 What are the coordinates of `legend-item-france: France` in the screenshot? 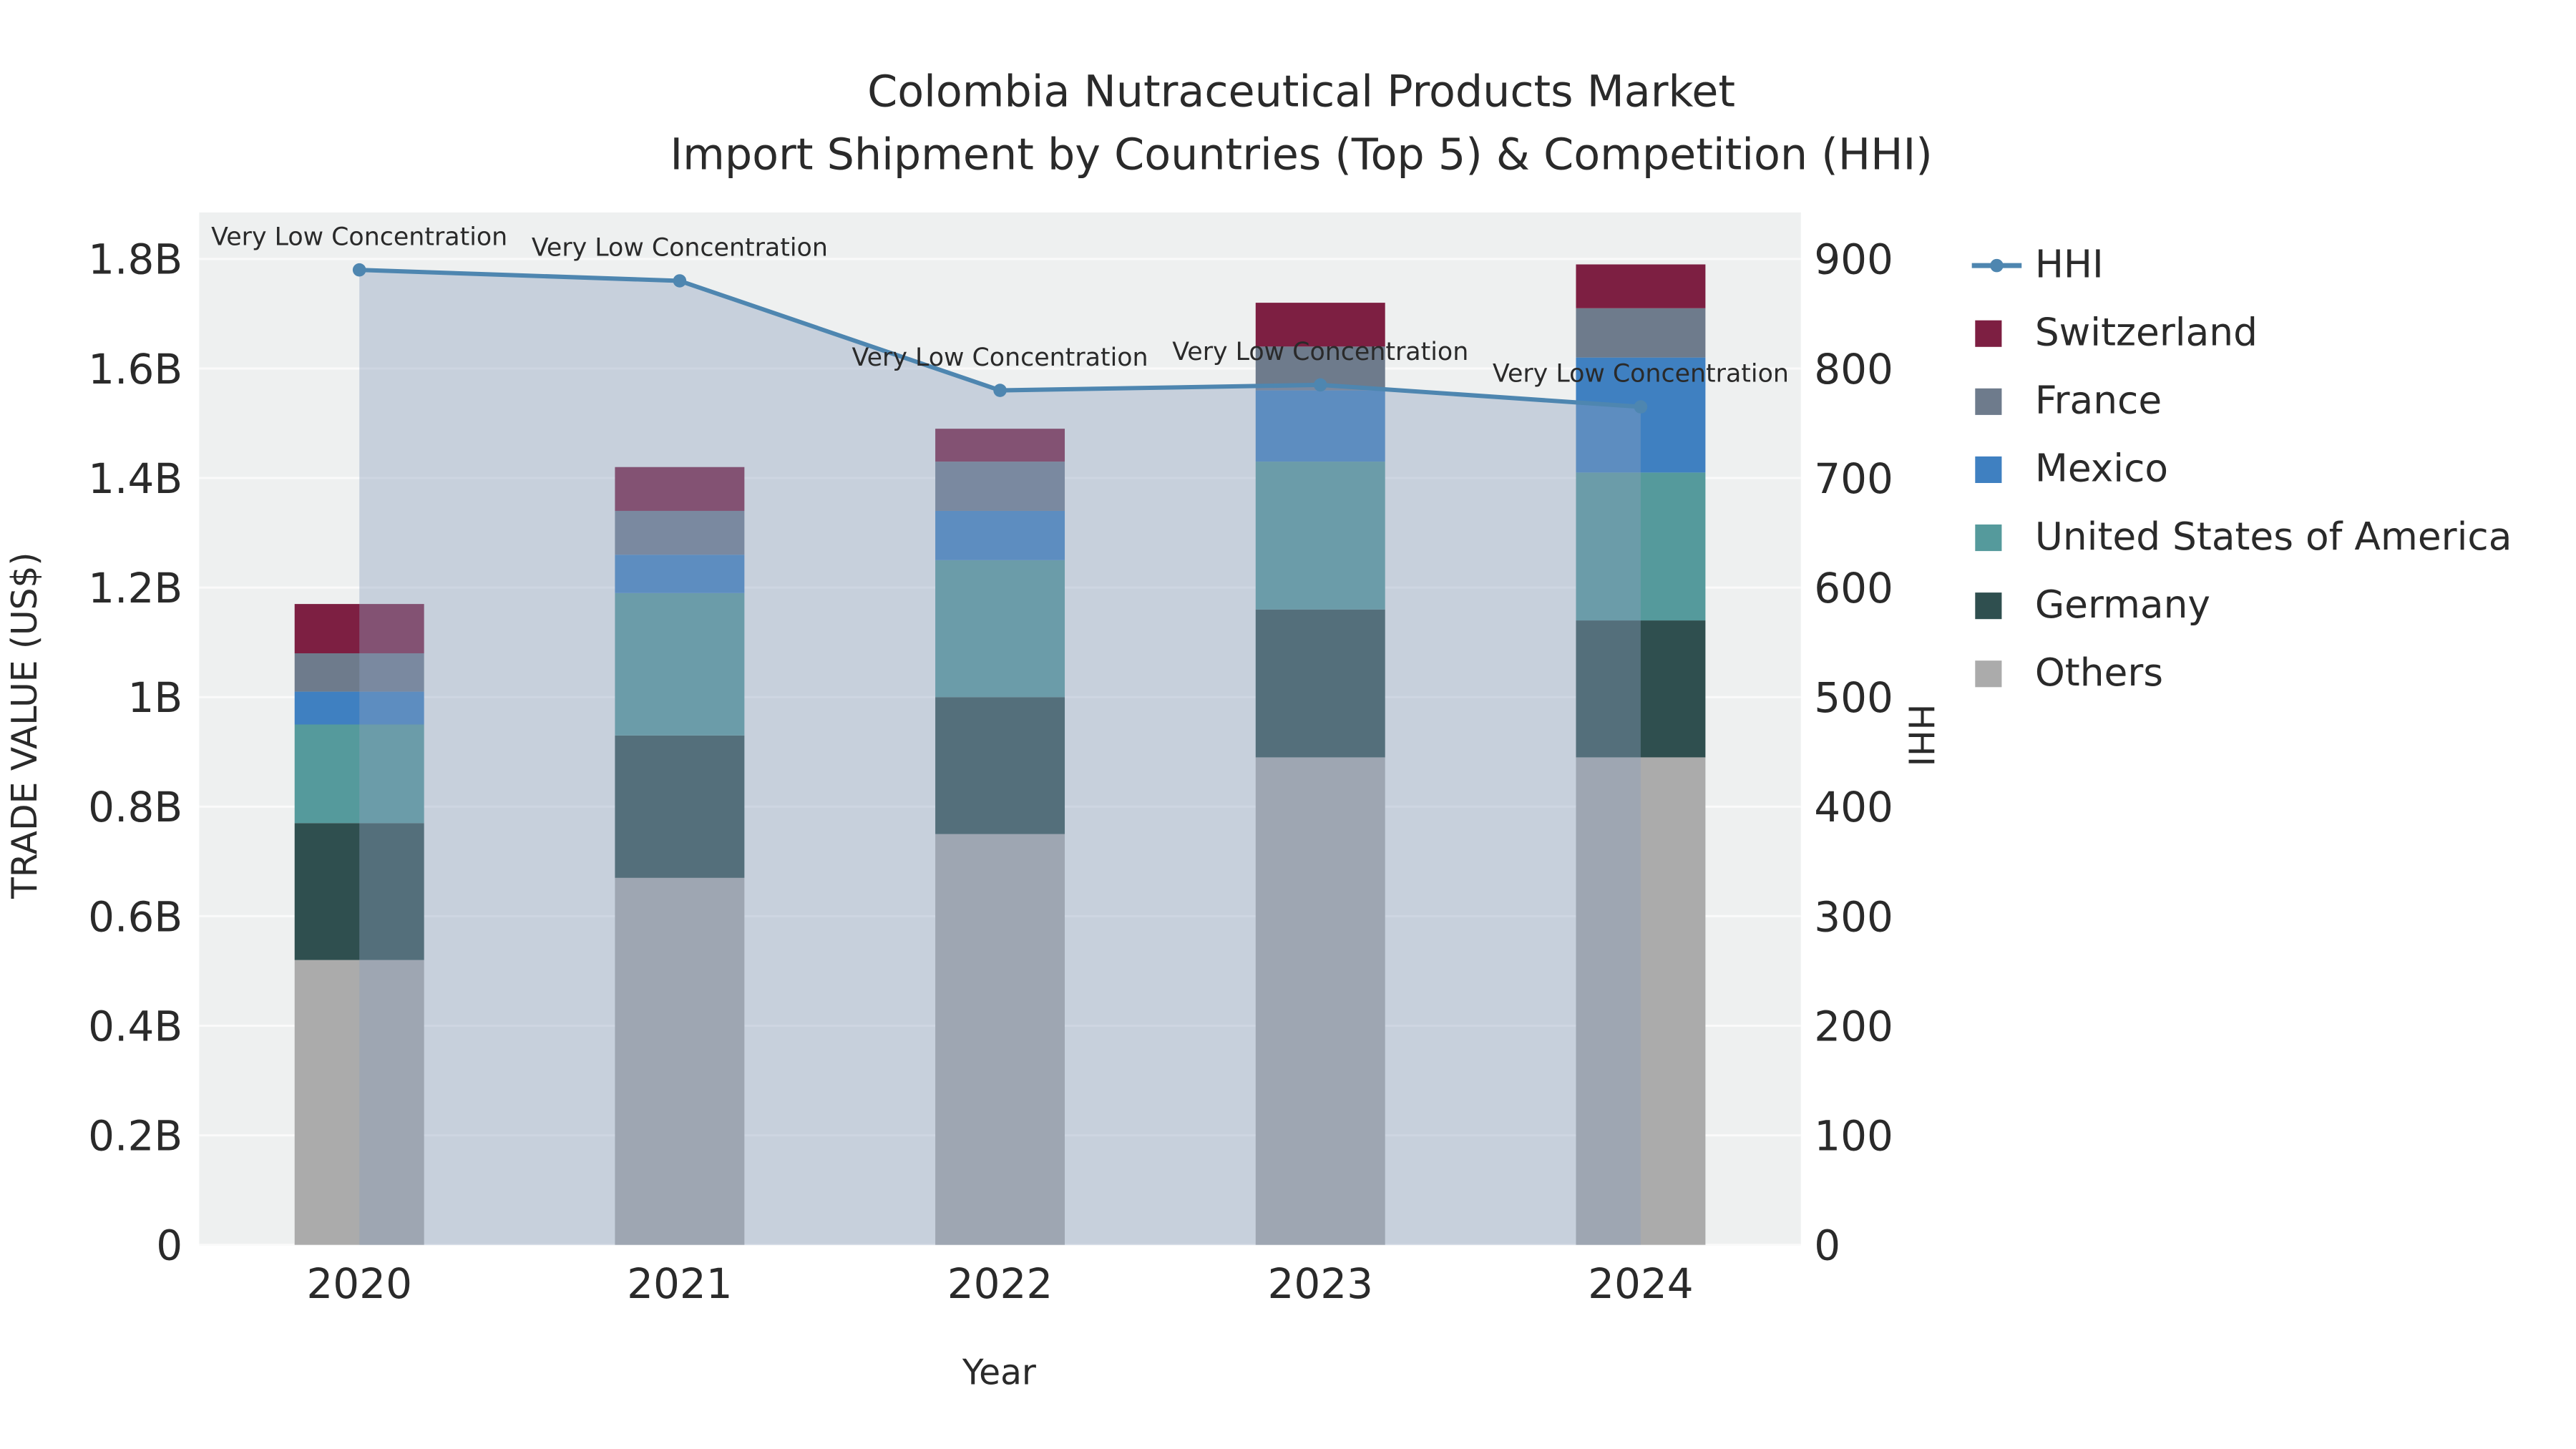 It's located at (2068, 400).